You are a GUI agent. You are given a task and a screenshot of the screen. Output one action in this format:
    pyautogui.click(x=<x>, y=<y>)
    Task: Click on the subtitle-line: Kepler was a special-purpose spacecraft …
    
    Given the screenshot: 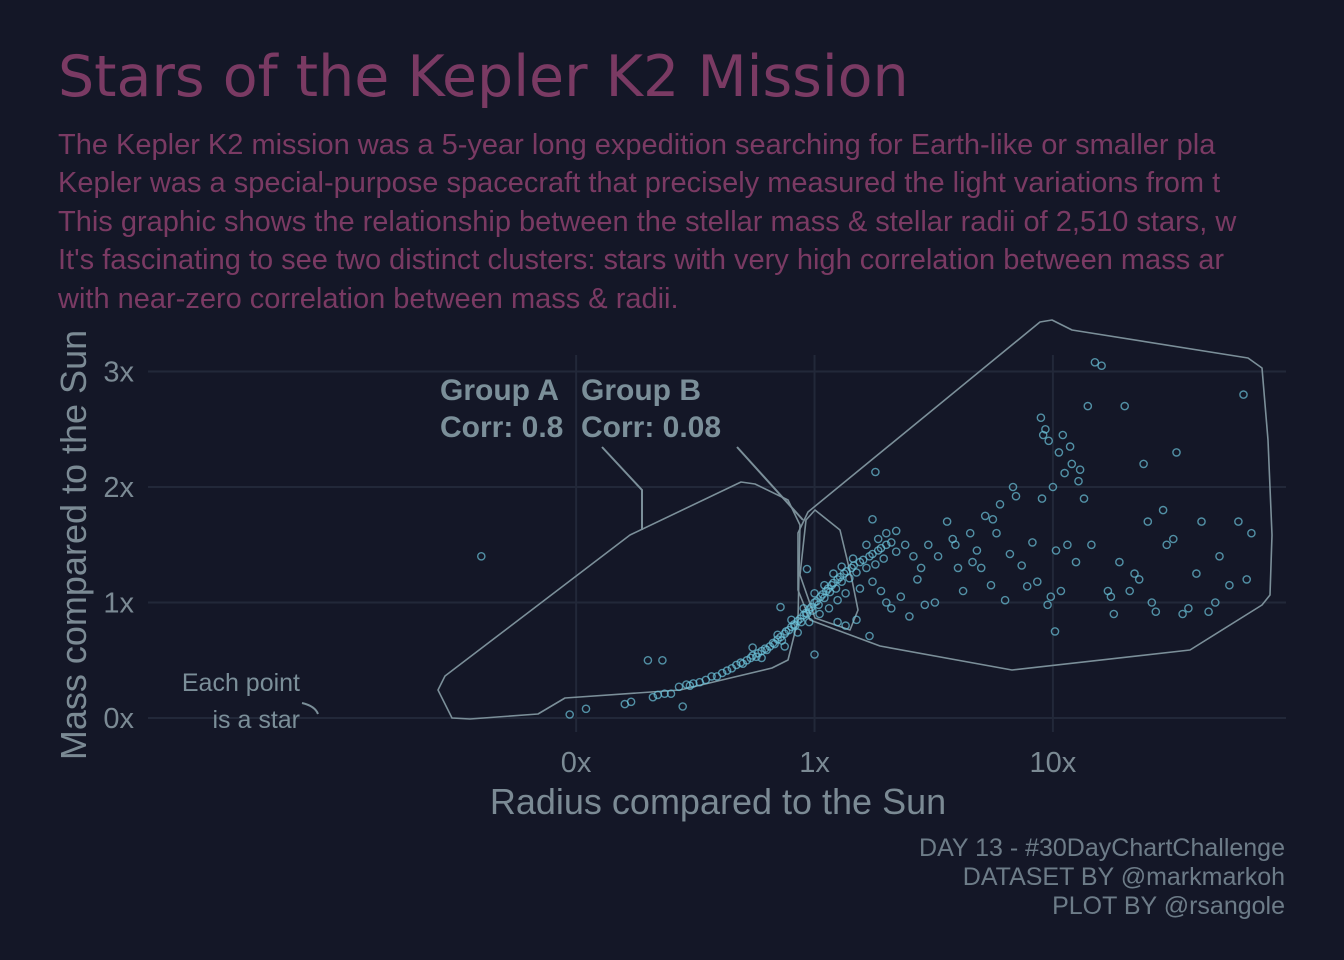 What is the action you would take?
    pyautogui.click(x=639, y=183)
    